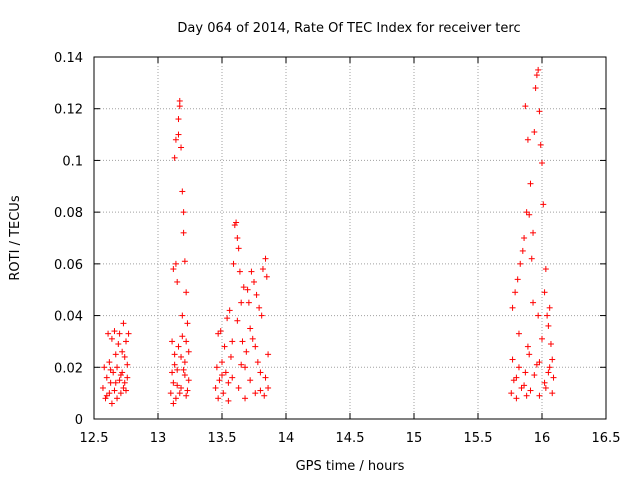  What do you see at coordinates (222, 438) in the screenshot?
I see `x-tick-label: 13.5` at bounding box center [222, 438].